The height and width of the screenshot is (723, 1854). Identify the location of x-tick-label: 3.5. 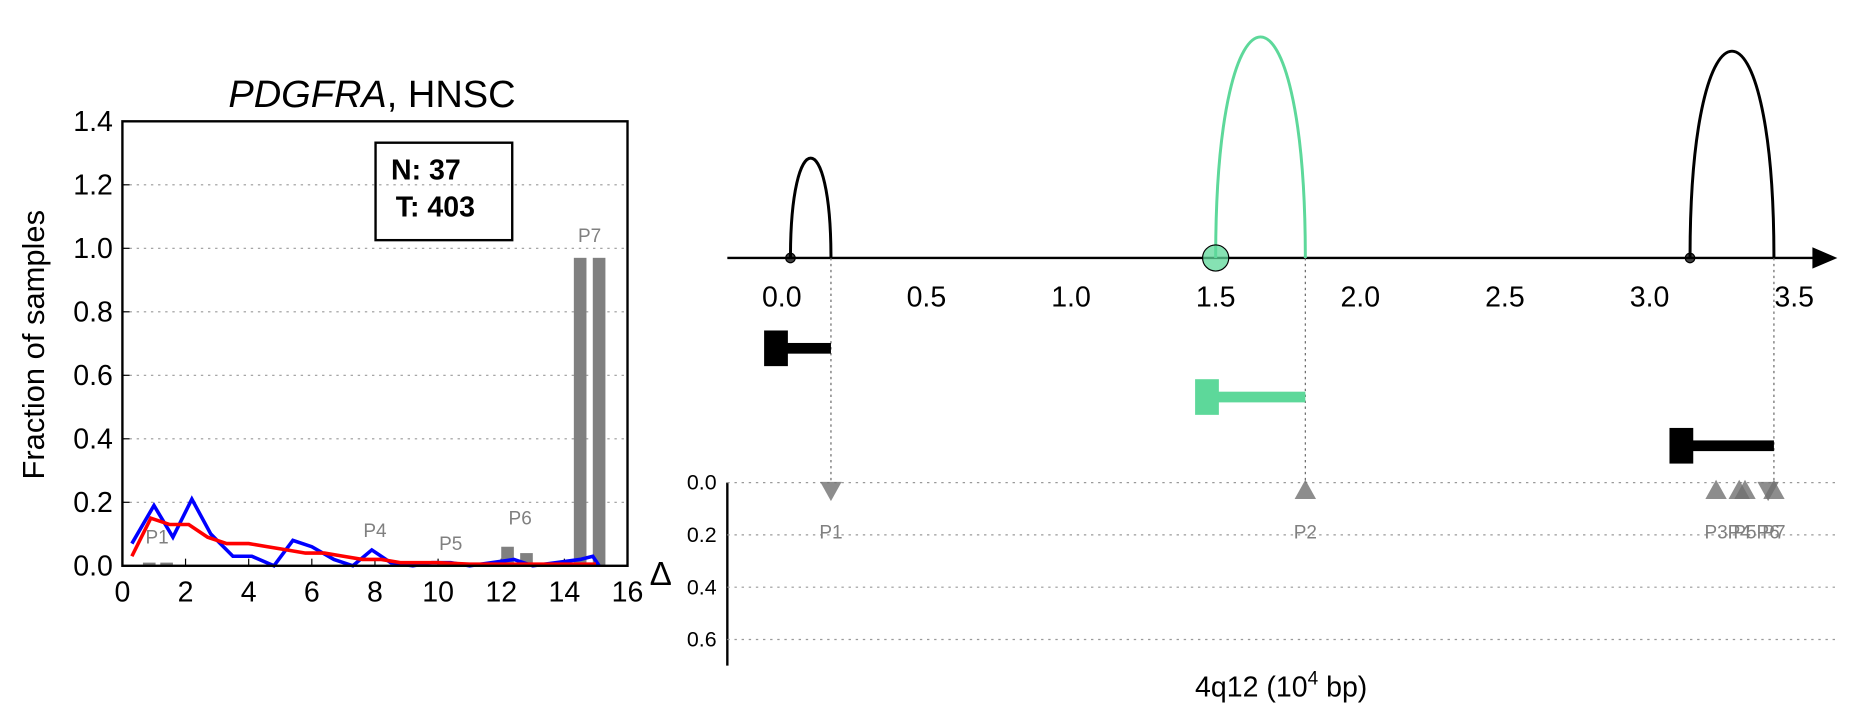
(1794, 298).